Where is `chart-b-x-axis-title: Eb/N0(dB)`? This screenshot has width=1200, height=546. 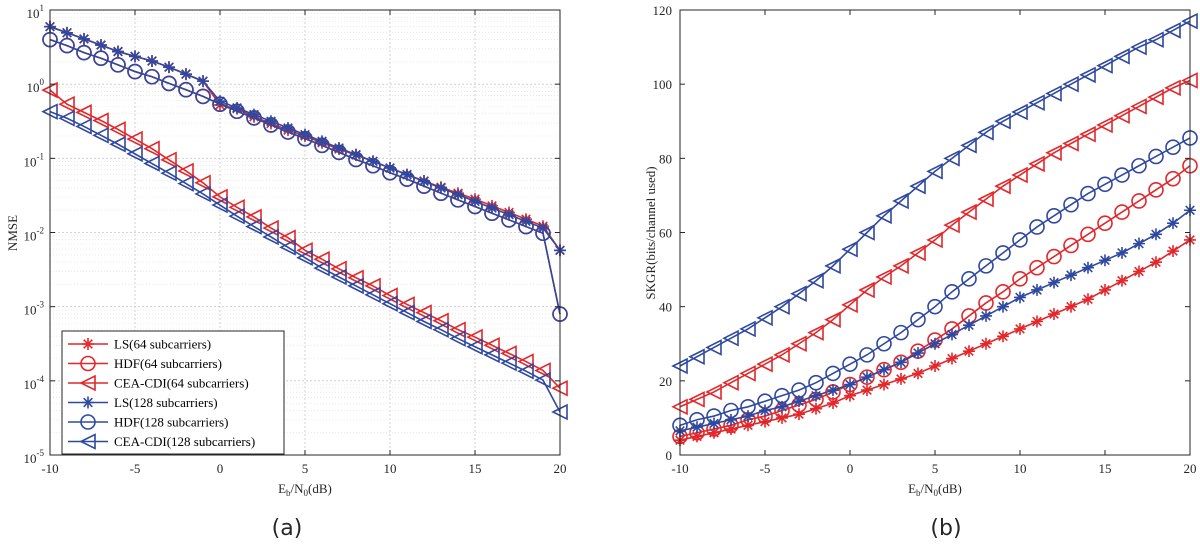 chart-b-x-axis-title: Eb/N0(dB) is located at coordinates (935, 489).